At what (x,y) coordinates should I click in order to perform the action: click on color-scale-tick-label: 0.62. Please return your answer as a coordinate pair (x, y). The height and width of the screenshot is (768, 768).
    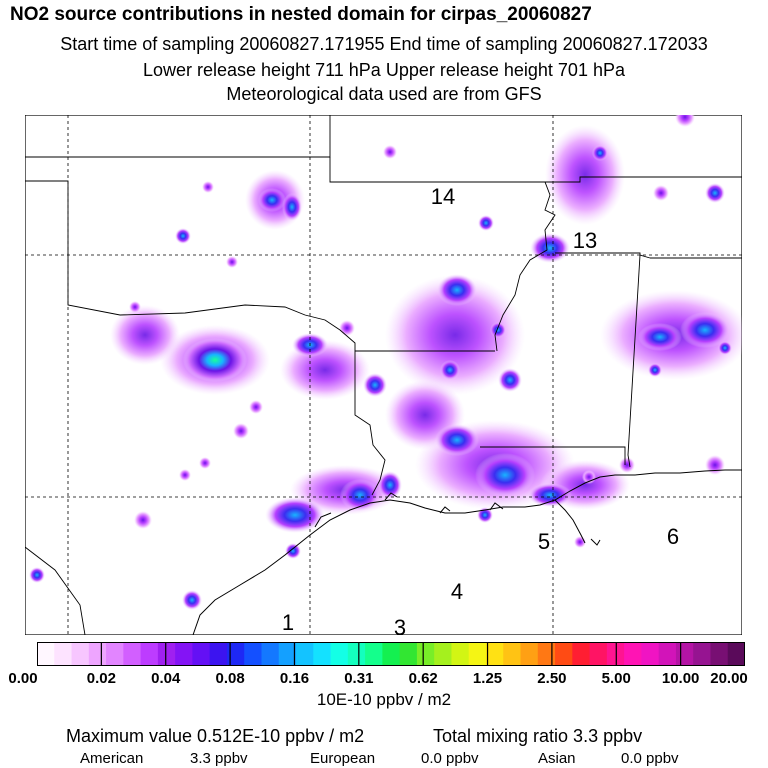
    Looking at the image, I should click on (423, 678).